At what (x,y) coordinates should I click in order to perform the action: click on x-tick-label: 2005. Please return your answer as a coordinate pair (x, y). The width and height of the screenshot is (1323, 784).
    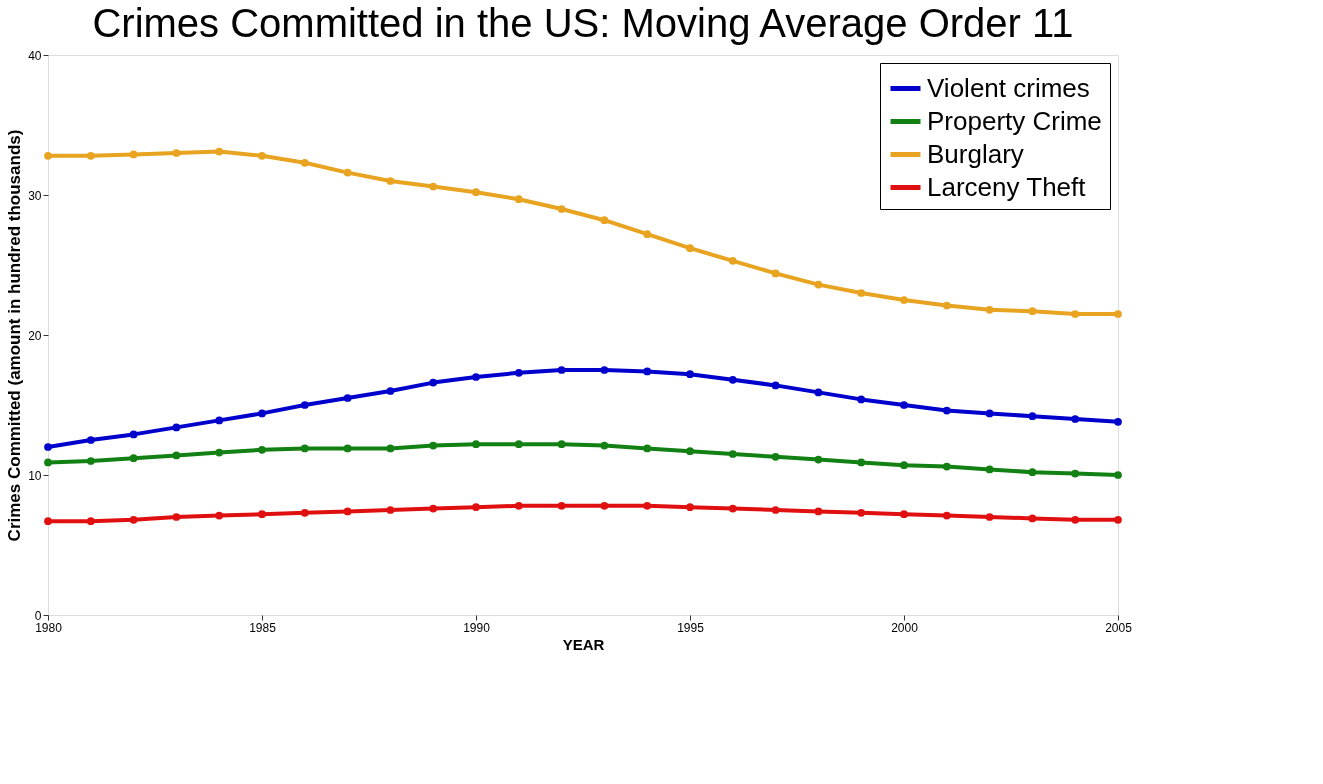
    Looking at the image, I should click on (1119, 627).